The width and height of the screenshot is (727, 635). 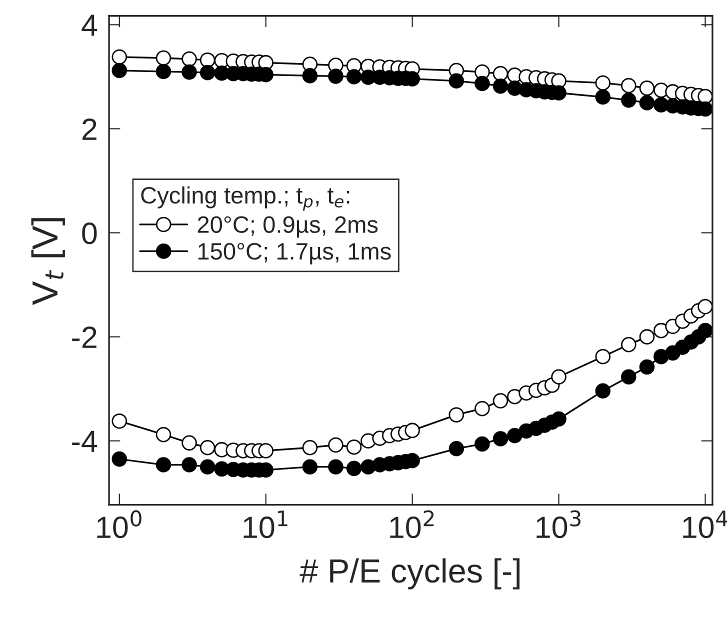 What do you see at coordinates (48, 261) in the screenshot?
I see `y-axis-title: V$_{t}$ [V]` at bounding box center [48, 261].